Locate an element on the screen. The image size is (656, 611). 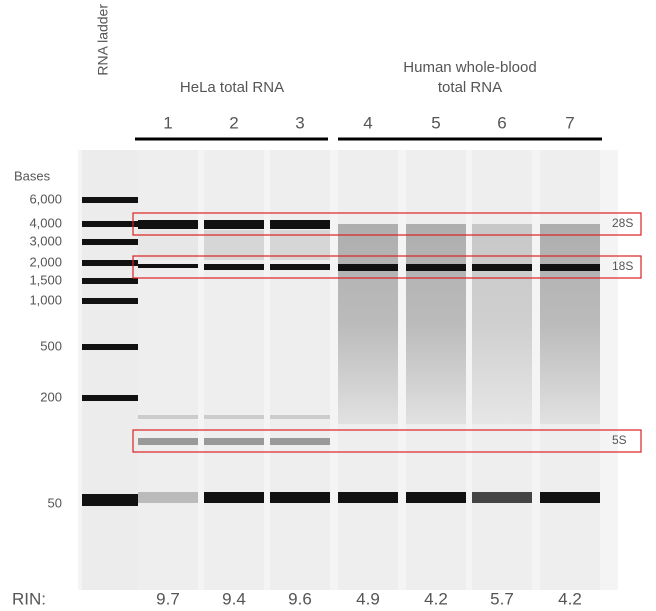
lane-number: 1 is located at coordinates (167, 122).